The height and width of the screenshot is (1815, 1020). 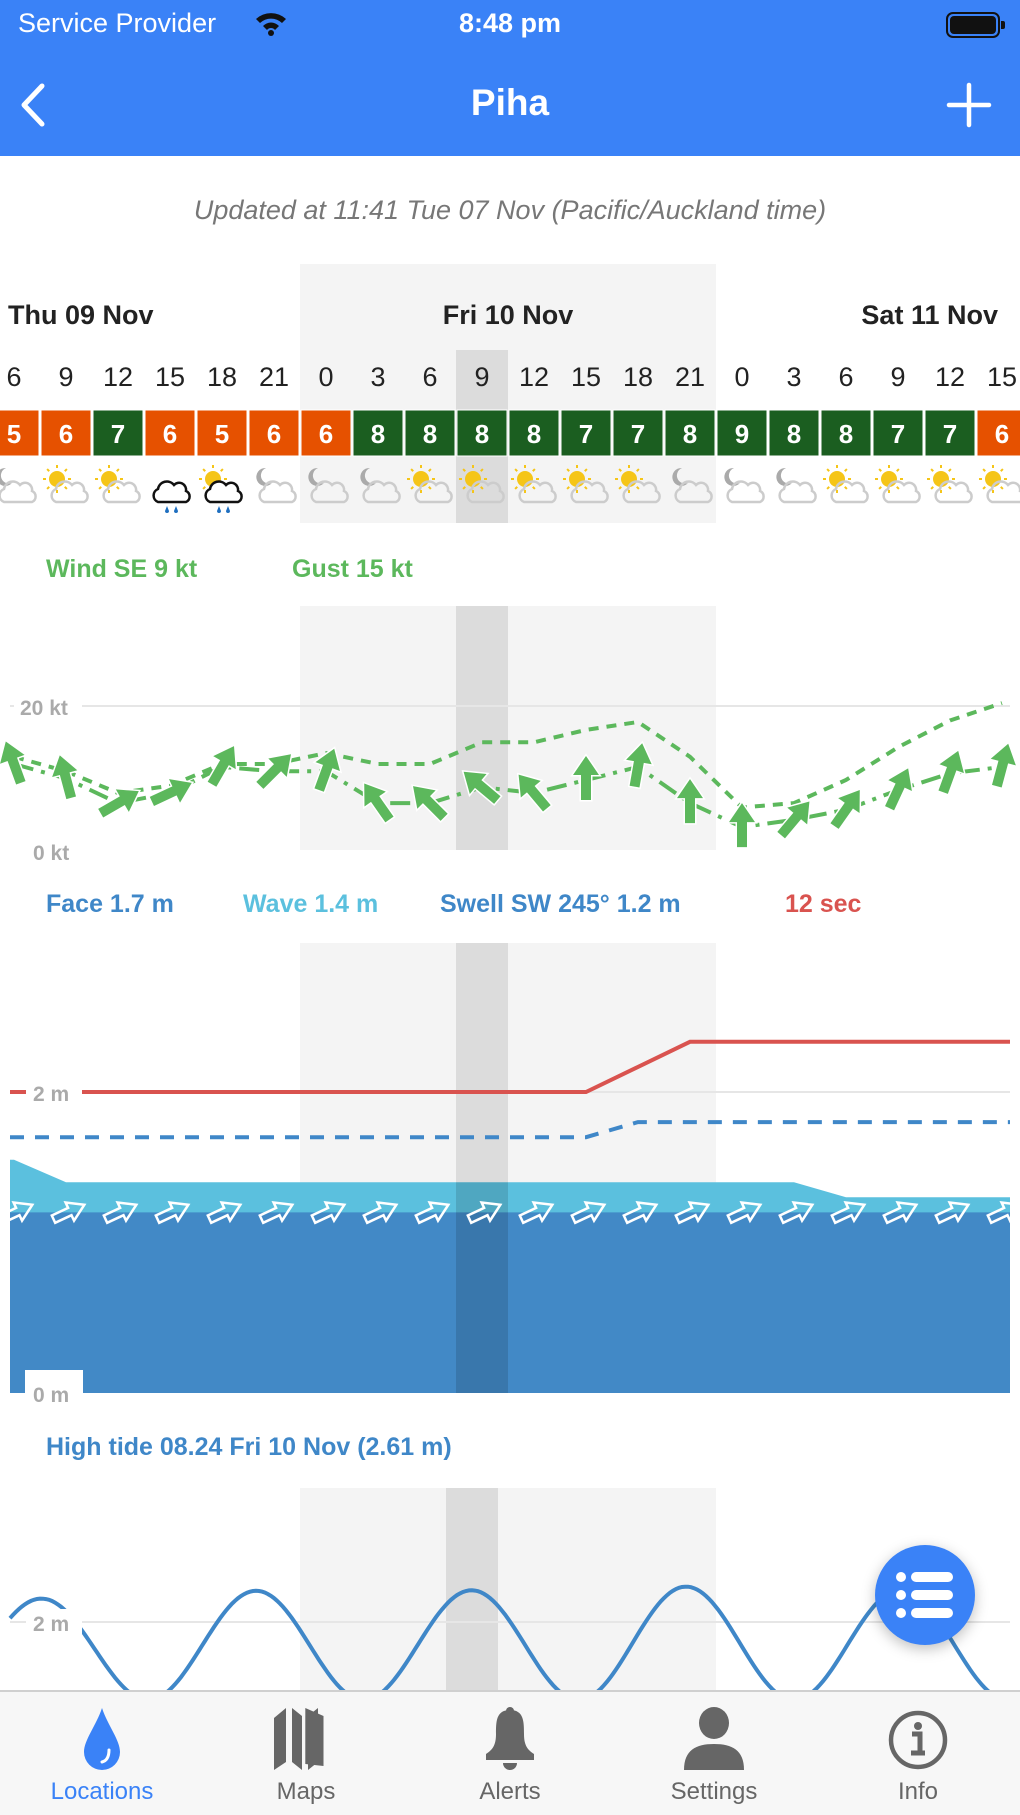 I want to click on tab-alerts: Alerts, so click(x=510, y=1753).